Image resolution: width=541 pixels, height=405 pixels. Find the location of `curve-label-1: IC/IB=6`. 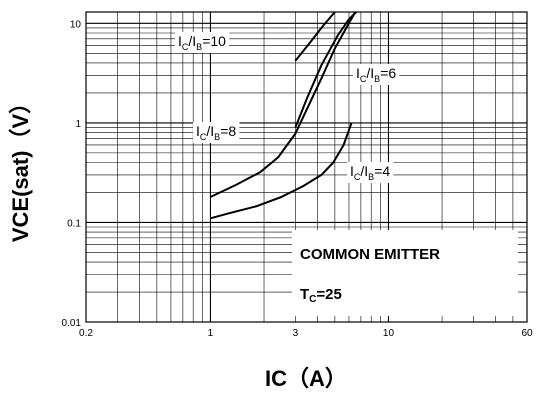

curve-label-1: IC/IB=6 is located at coordinates (376, 74).